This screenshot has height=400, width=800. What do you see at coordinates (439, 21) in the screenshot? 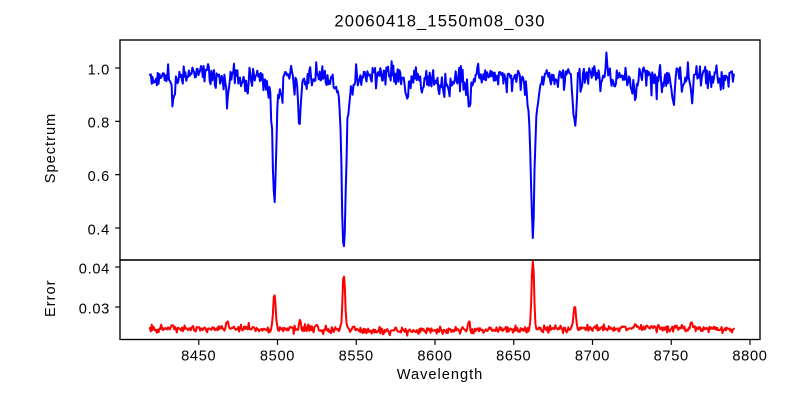
I see `svg-text: 20060418_1550m08_030` at bounding box center [439, 21].